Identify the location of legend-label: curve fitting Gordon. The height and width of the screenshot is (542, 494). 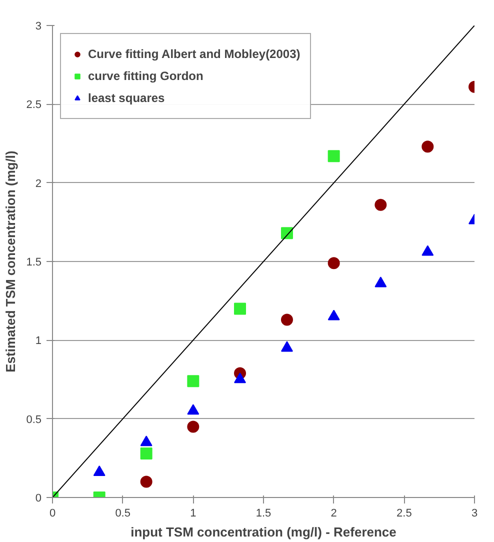
(146, 76).